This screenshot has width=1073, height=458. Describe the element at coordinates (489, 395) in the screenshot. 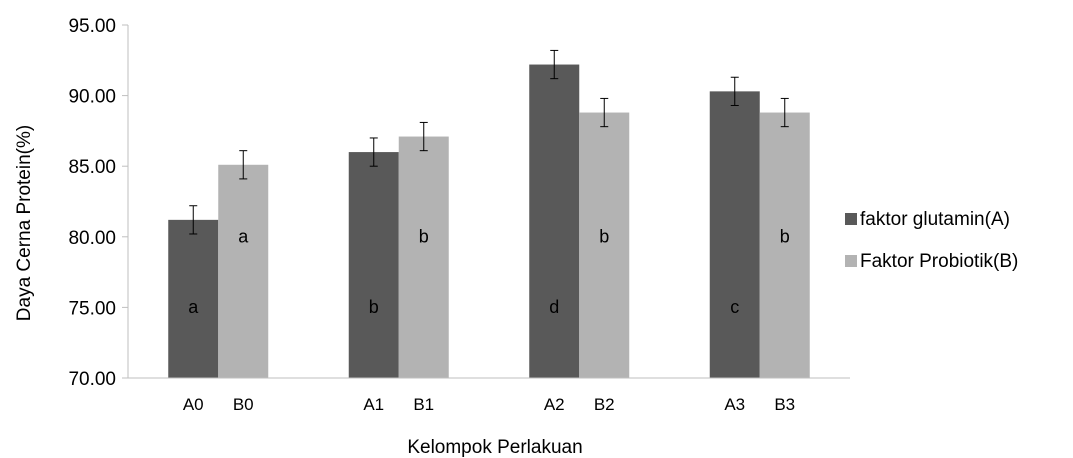

I see `x-axis: A0 B0 A1 B1 A2 B2 A3 B3` at that location.